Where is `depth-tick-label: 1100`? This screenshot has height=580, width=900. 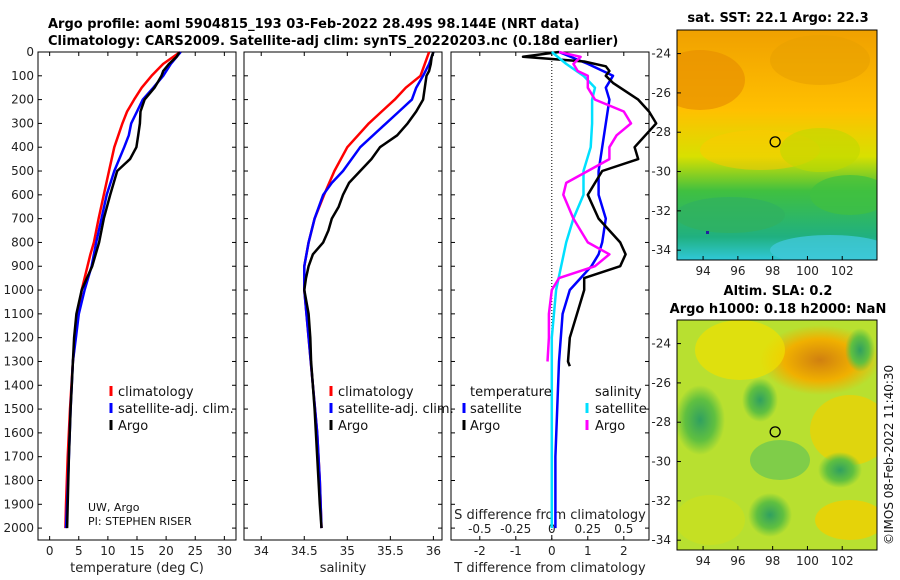
depth-tick-label: 1100 is located at coordinates (18, 314).